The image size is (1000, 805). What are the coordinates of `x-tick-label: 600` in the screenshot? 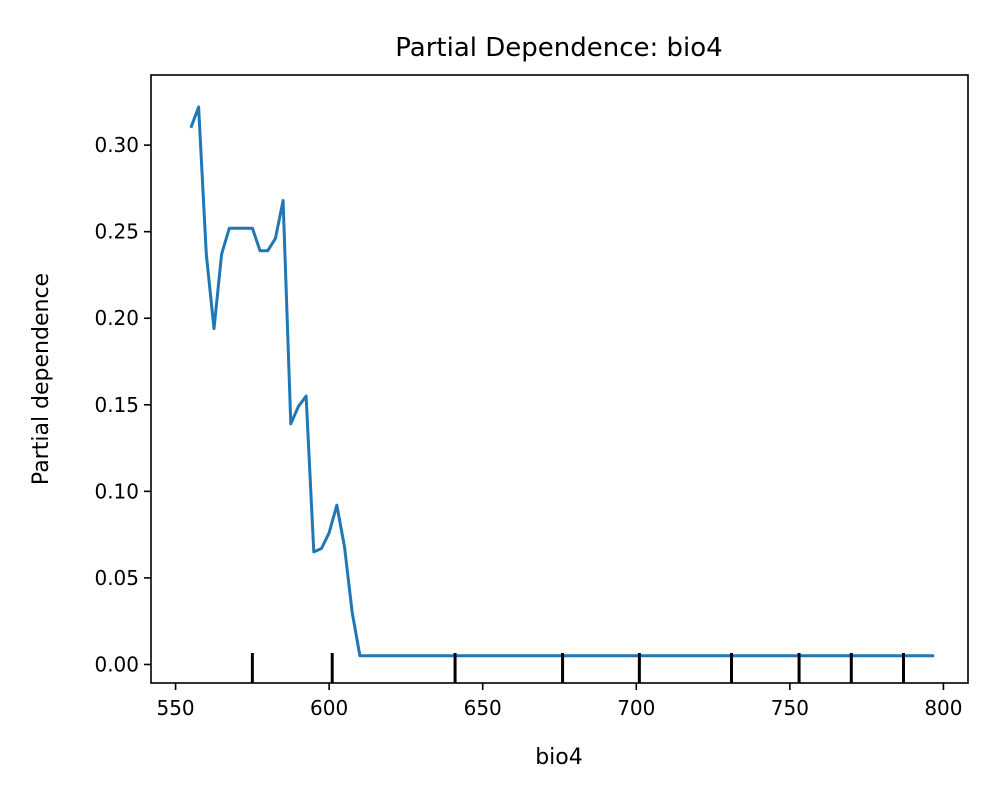 It's located at (329, 708).